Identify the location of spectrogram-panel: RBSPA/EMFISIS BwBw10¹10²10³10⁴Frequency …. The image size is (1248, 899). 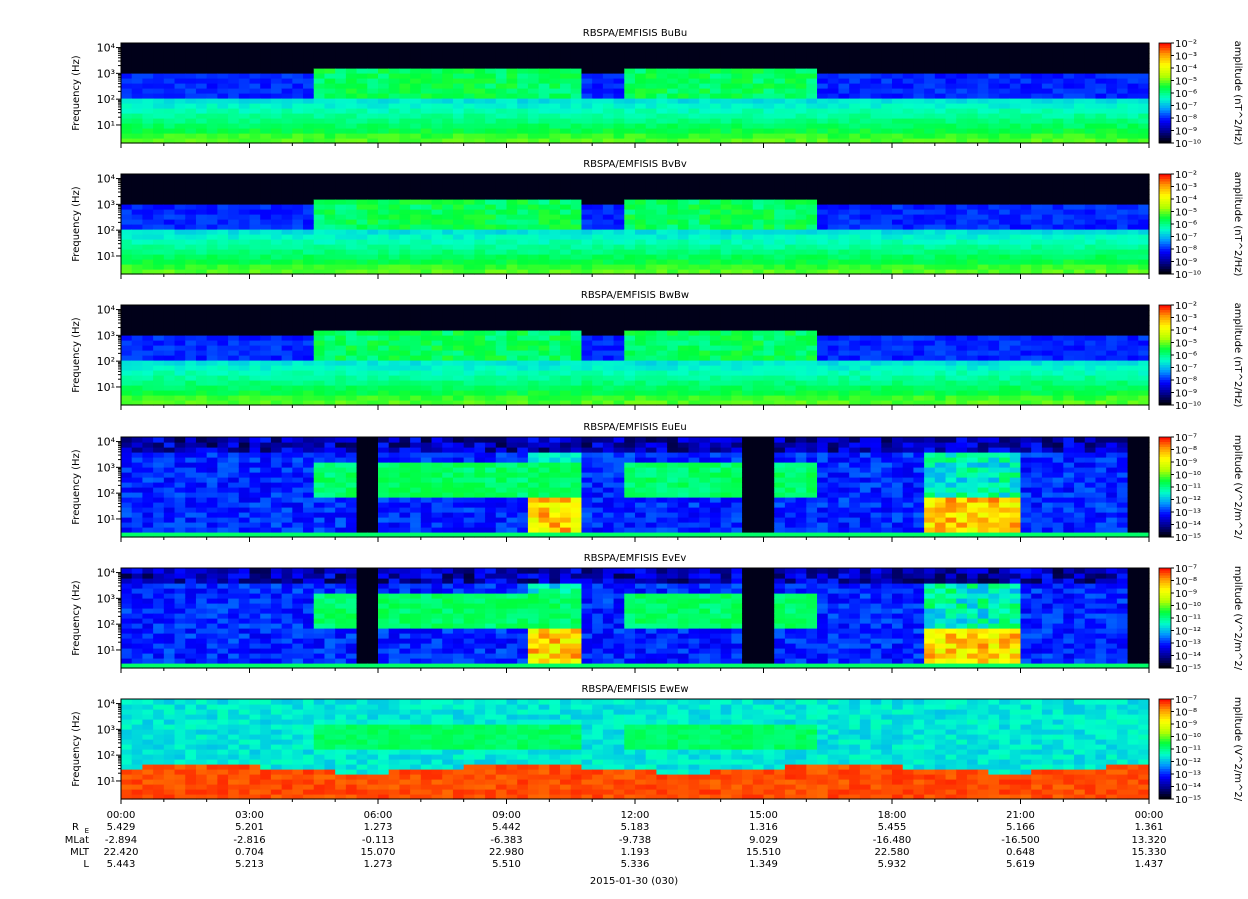
(657, 351).